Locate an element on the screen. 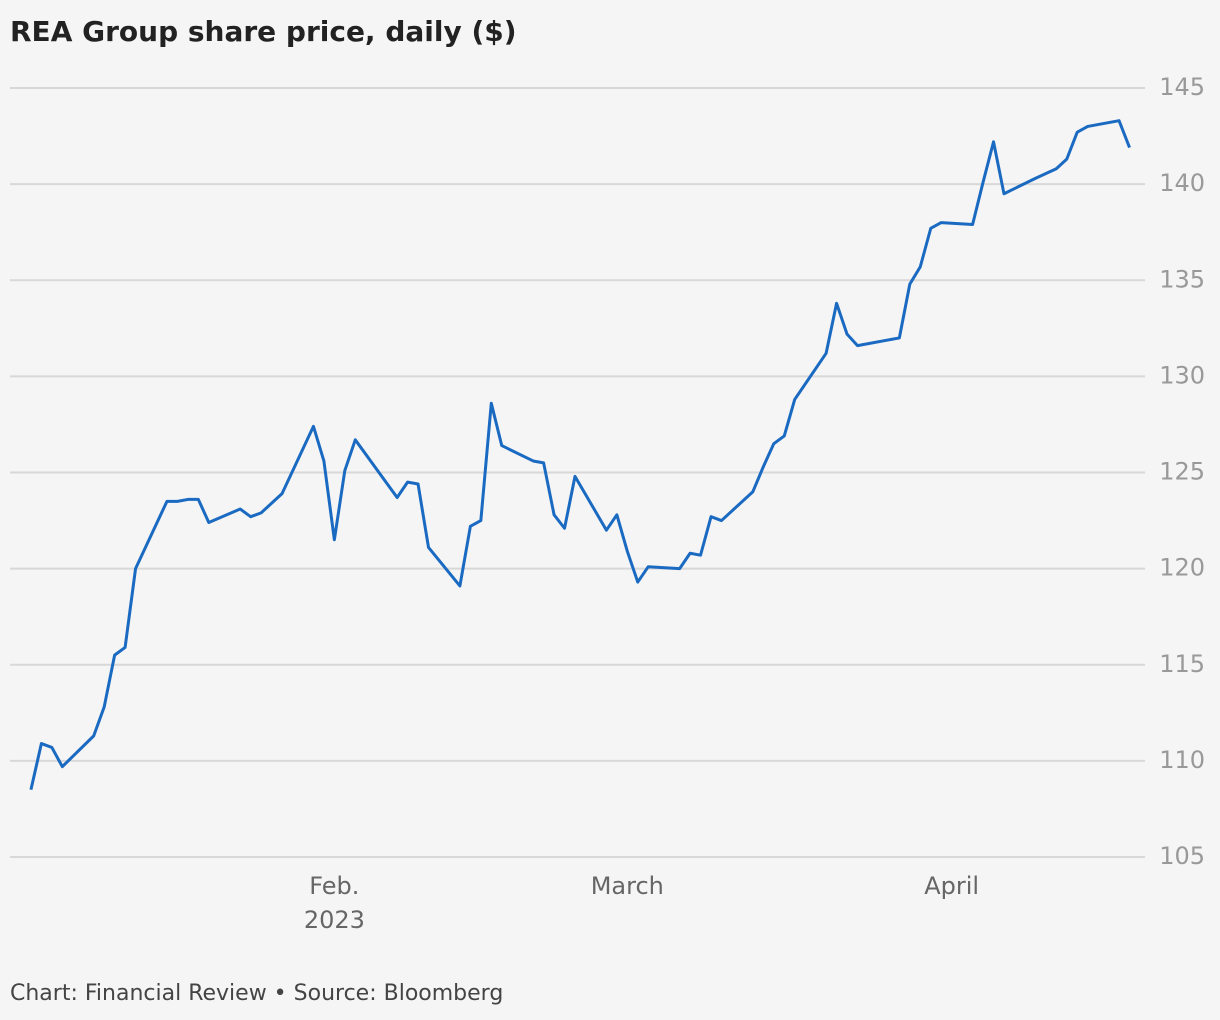  y-tick-label: 130 is located at coordinates (1182, 375).